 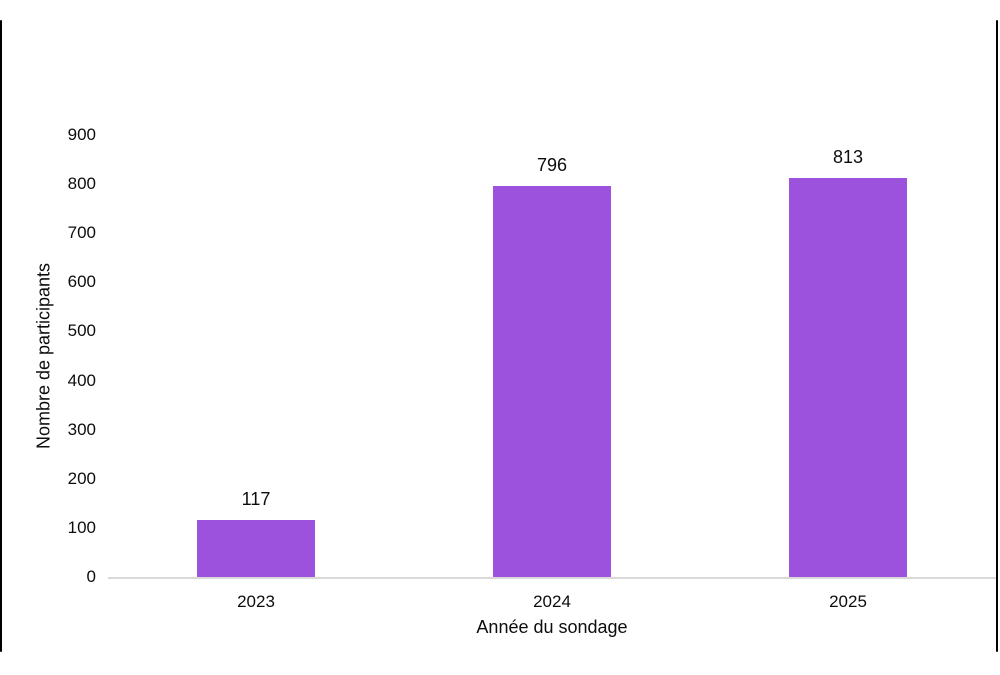 What do you see at coordinates (997, 336) in the screenshot?
I see `frame-right-border` at bounding box center [997, 336].